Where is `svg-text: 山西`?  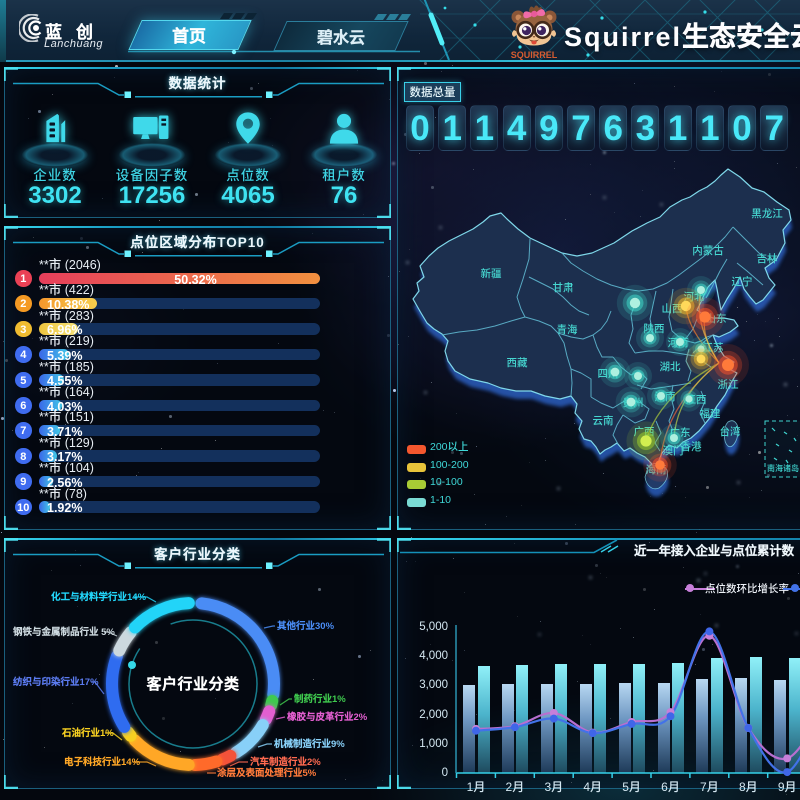 svg-text: 山西 is located at coordinates (672, 308).